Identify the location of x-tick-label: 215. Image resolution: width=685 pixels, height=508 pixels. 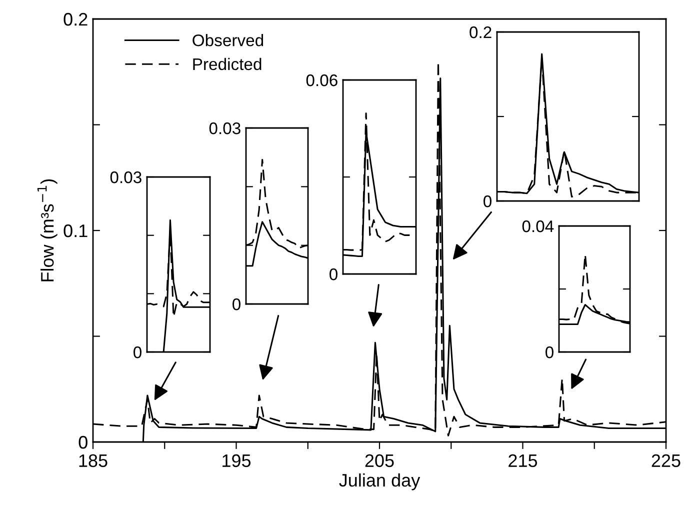
(523, 461).